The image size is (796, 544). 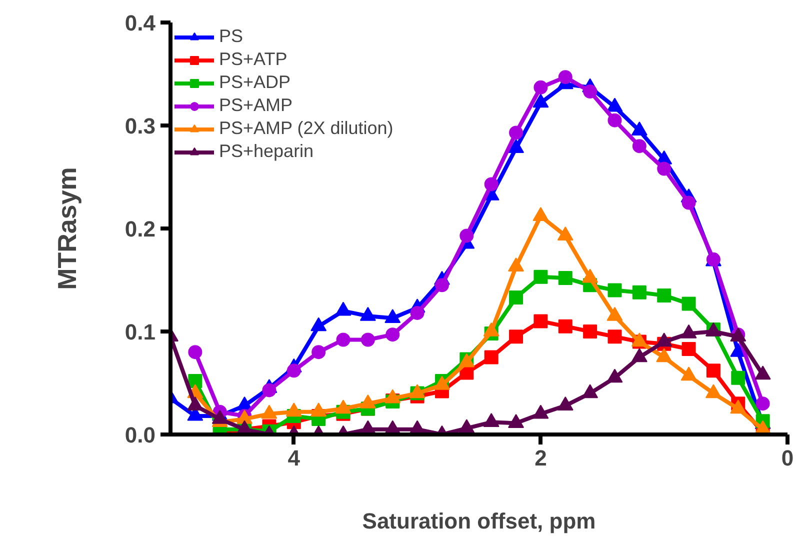 What do you see at coordinates (540, 458) in the screenshot?
I see `x-tick-label: 2` at bounding box center [540, 458].